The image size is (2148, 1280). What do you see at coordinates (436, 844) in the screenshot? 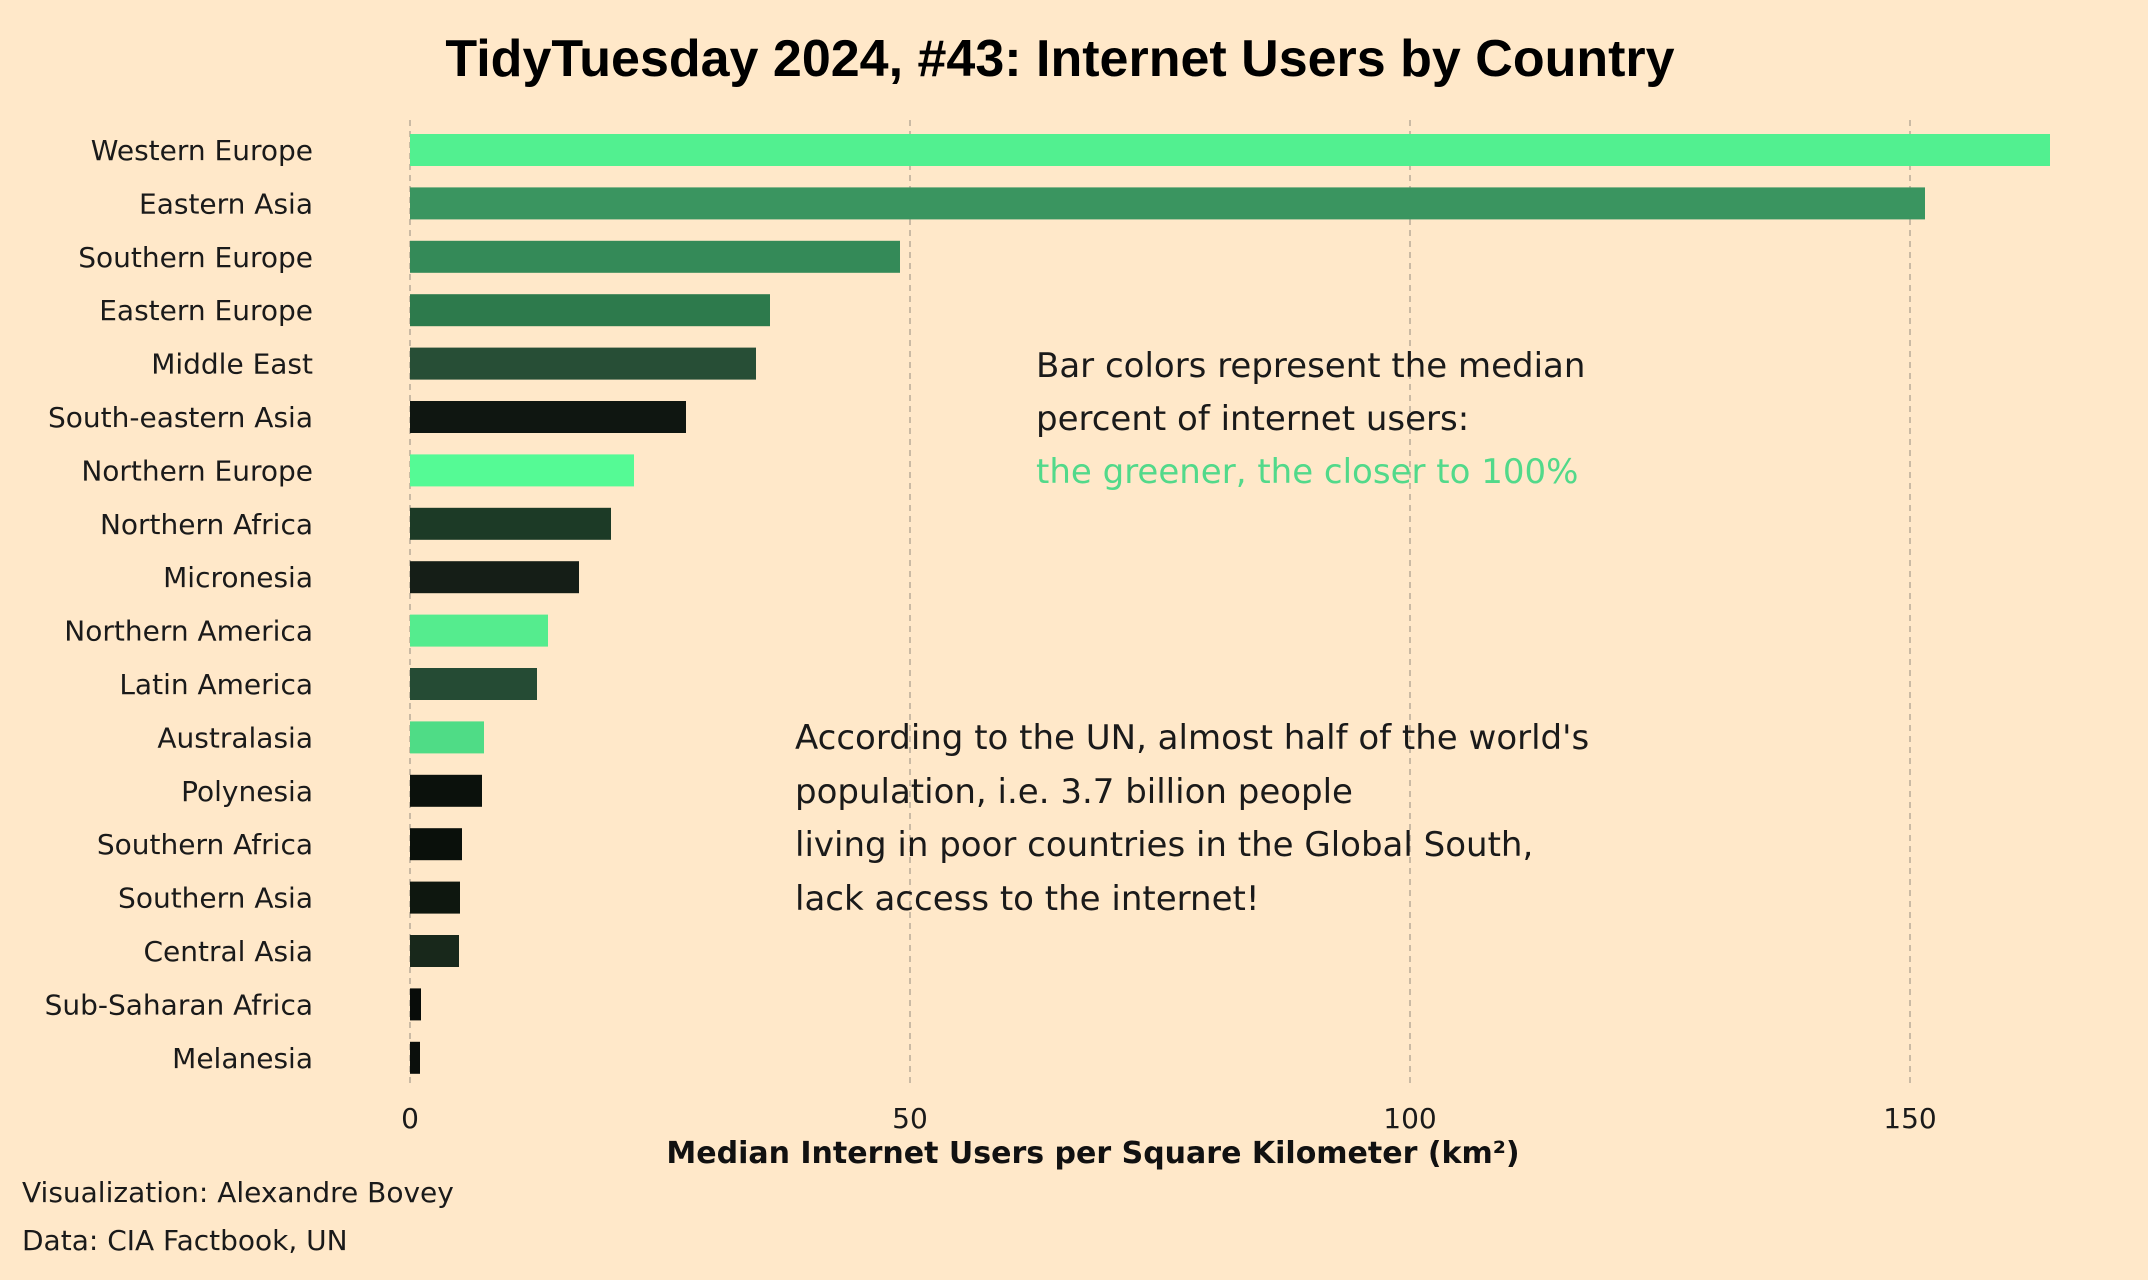
I see `bar-southern-africa` at bounding box center [436, 844].